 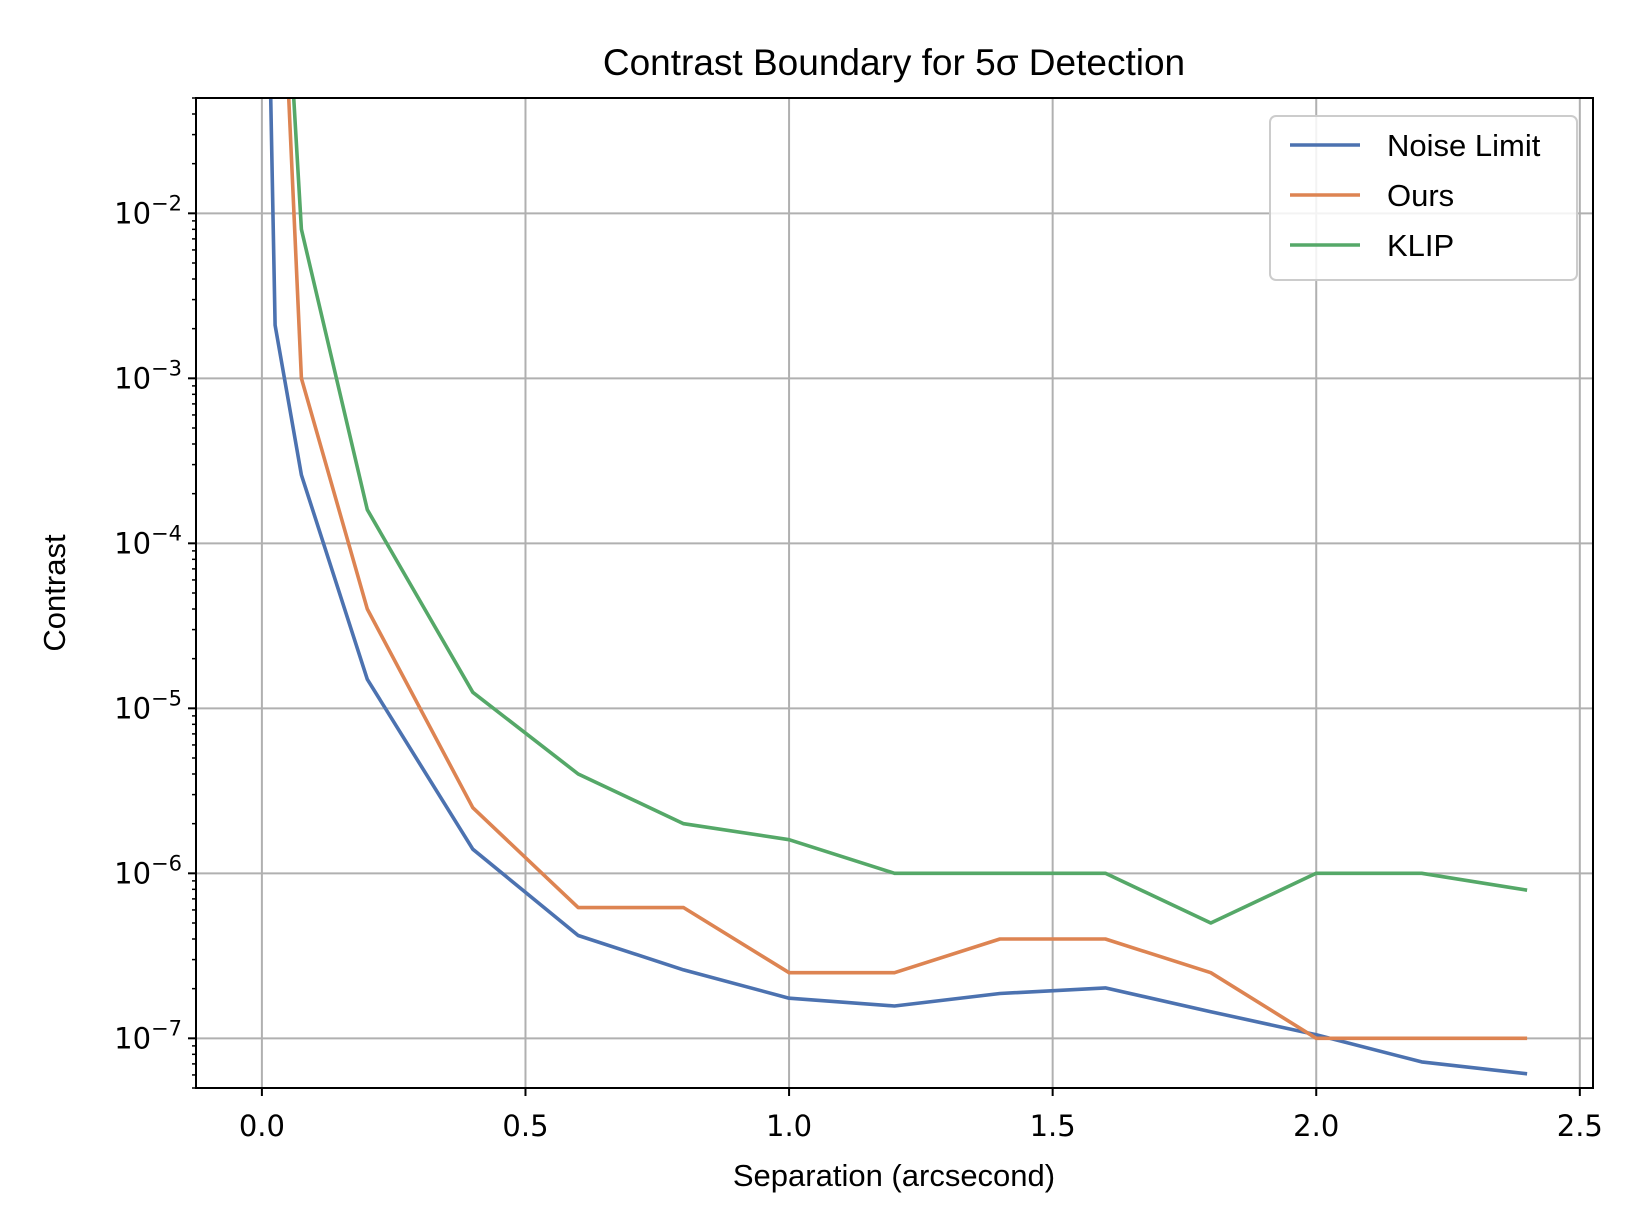 I want to click on y-tick-label: 10⁻⁷, so click(x=148, y=1035).